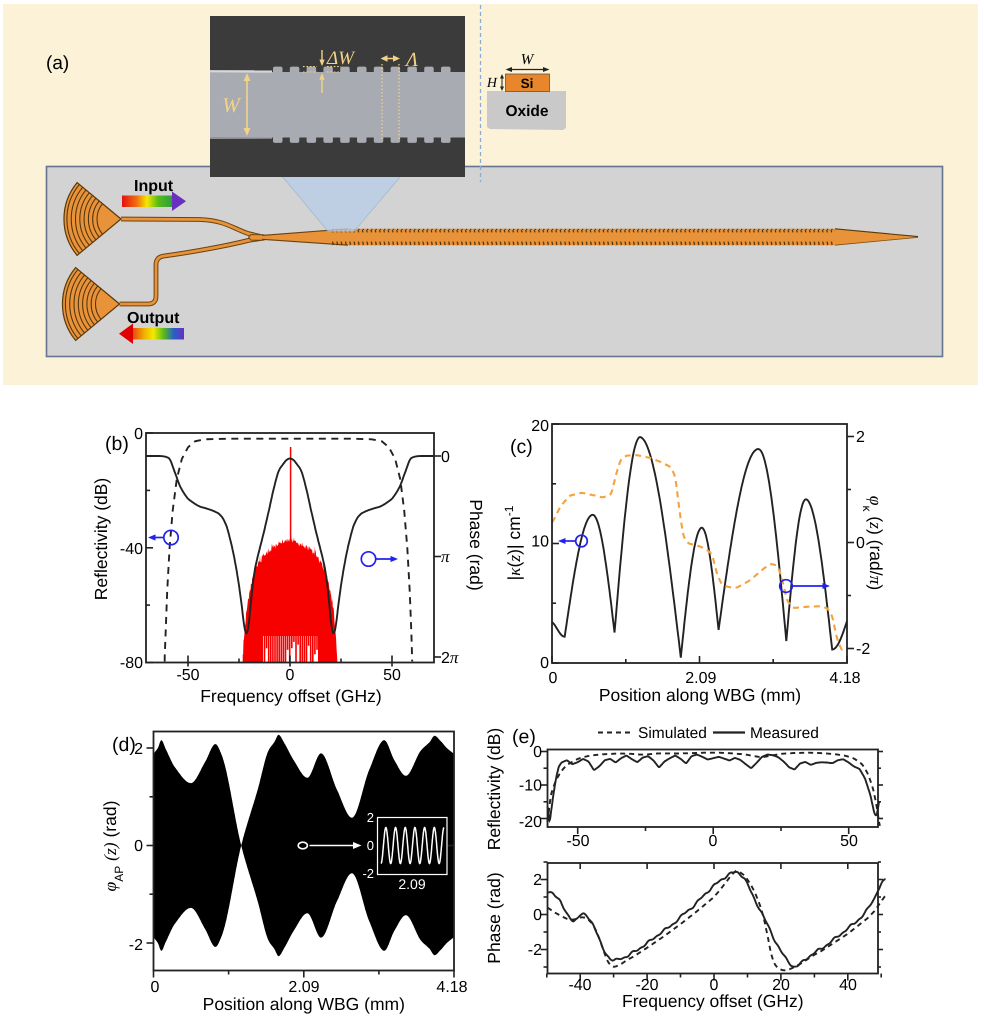 Image resolution: width=984 pixels, height=1024 pixels. What do you see at coordinates (521, 447) in the screenshot?
I see `svg-text: (c)` at bounding box center [521, 447].